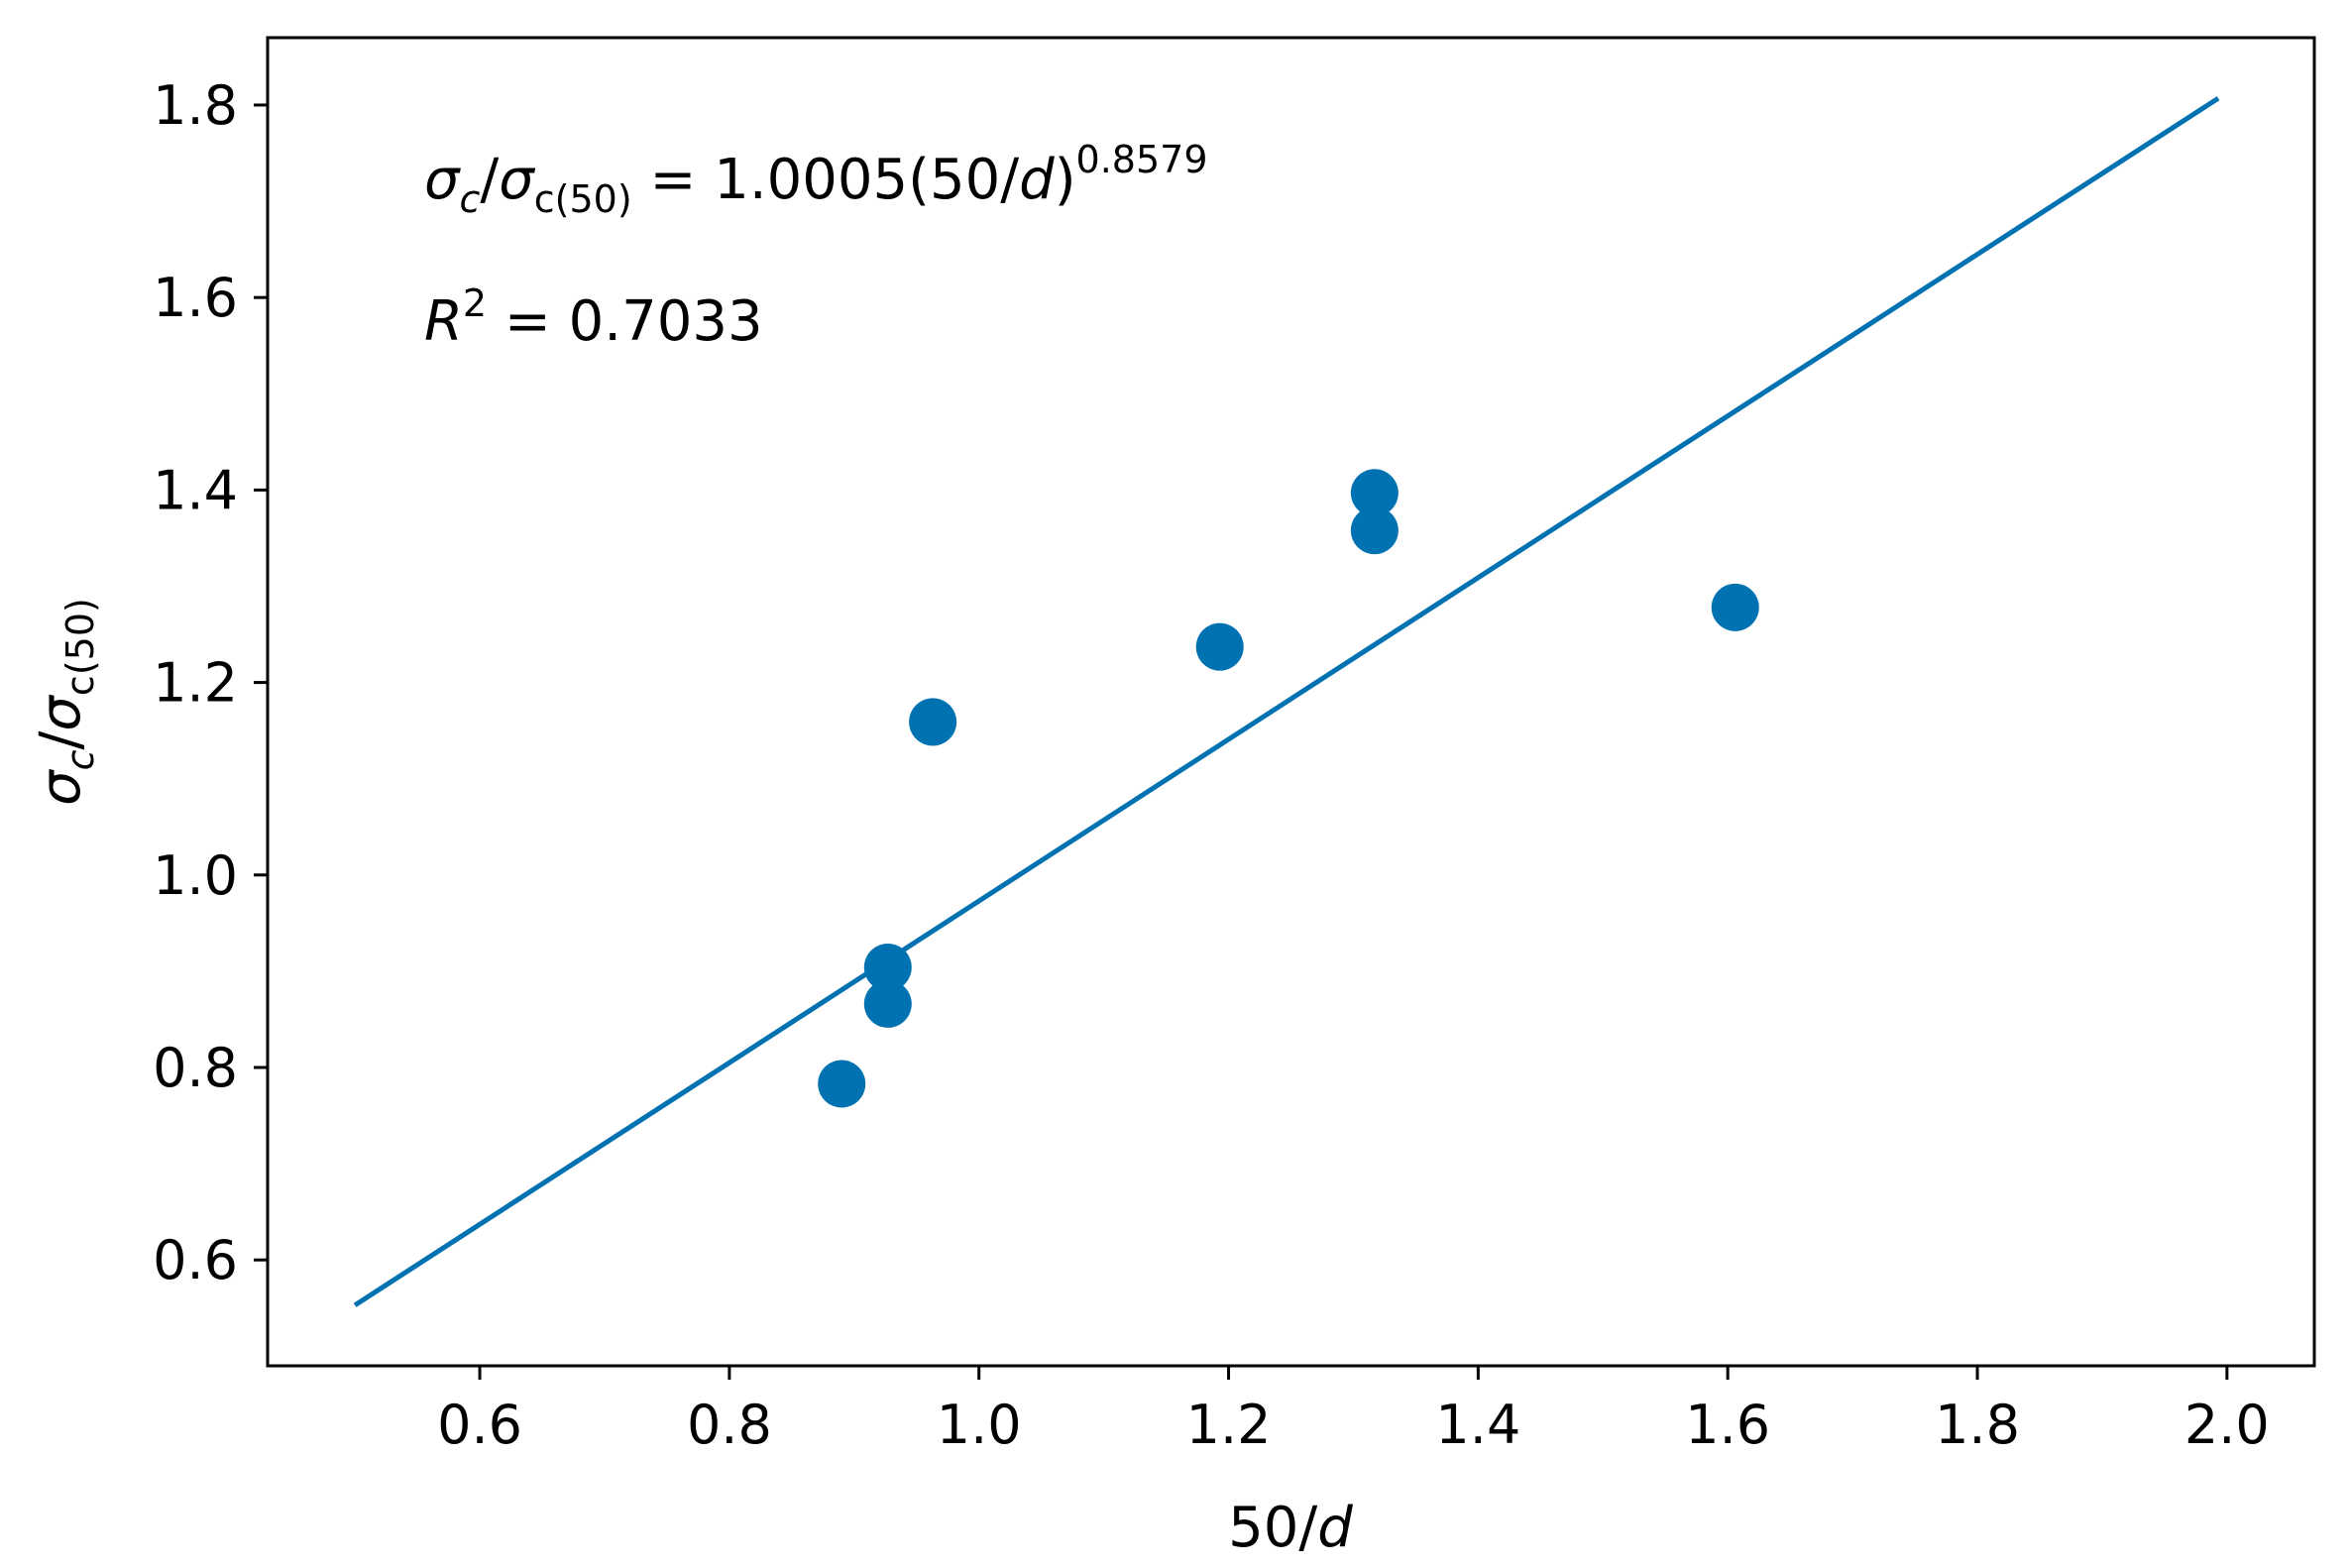  What do you see at coordinates (826, 180) in the screenshot?
I see `equation-rhs: = 1.0005(50/` at bounding box center [826, 180].